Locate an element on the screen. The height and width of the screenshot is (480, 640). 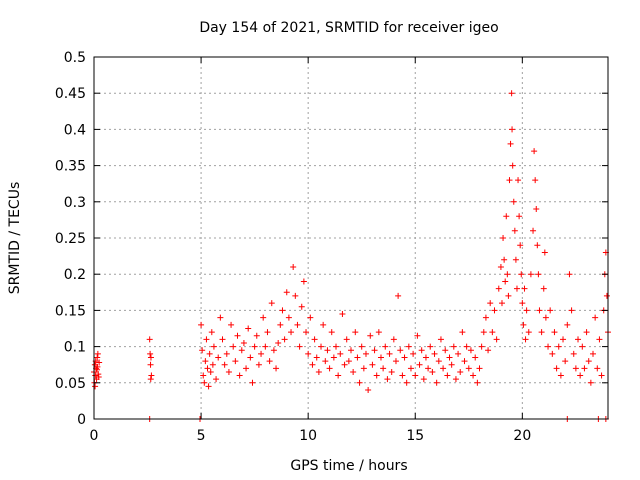
y-tick-label: 0.5 is located at coordinates (75, 58).